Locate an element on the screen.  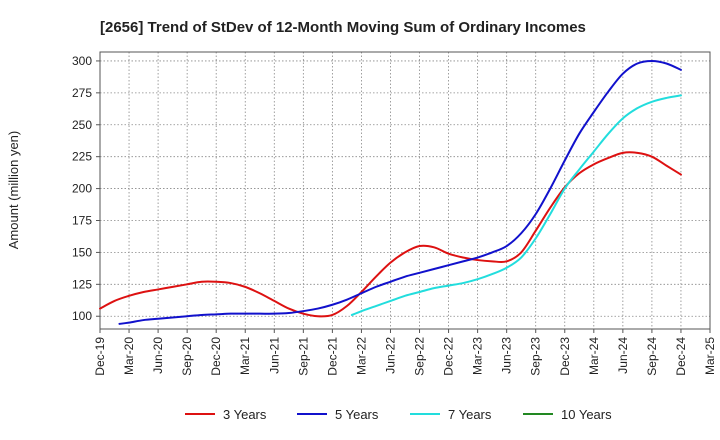
y-tick-label: 250 is located at coordinates (82, 125).